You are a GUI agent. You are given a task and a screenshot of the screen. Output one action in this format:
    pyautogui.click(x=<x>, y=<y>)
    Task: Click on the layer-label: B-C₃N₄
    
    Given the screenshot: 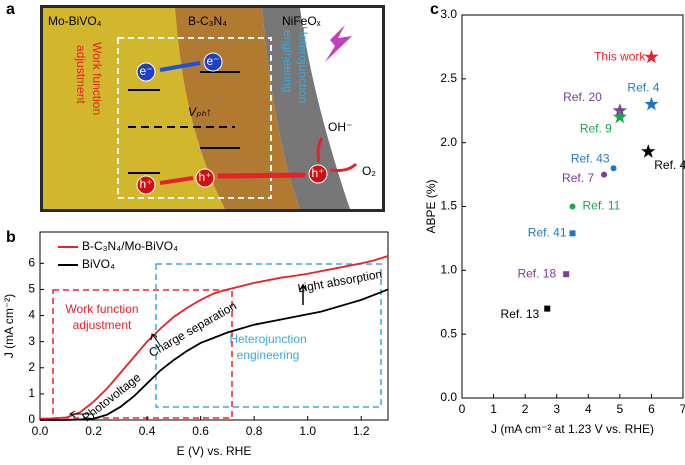 What is the action you would take?
    pyautogui.click(x=207, y=21)
    